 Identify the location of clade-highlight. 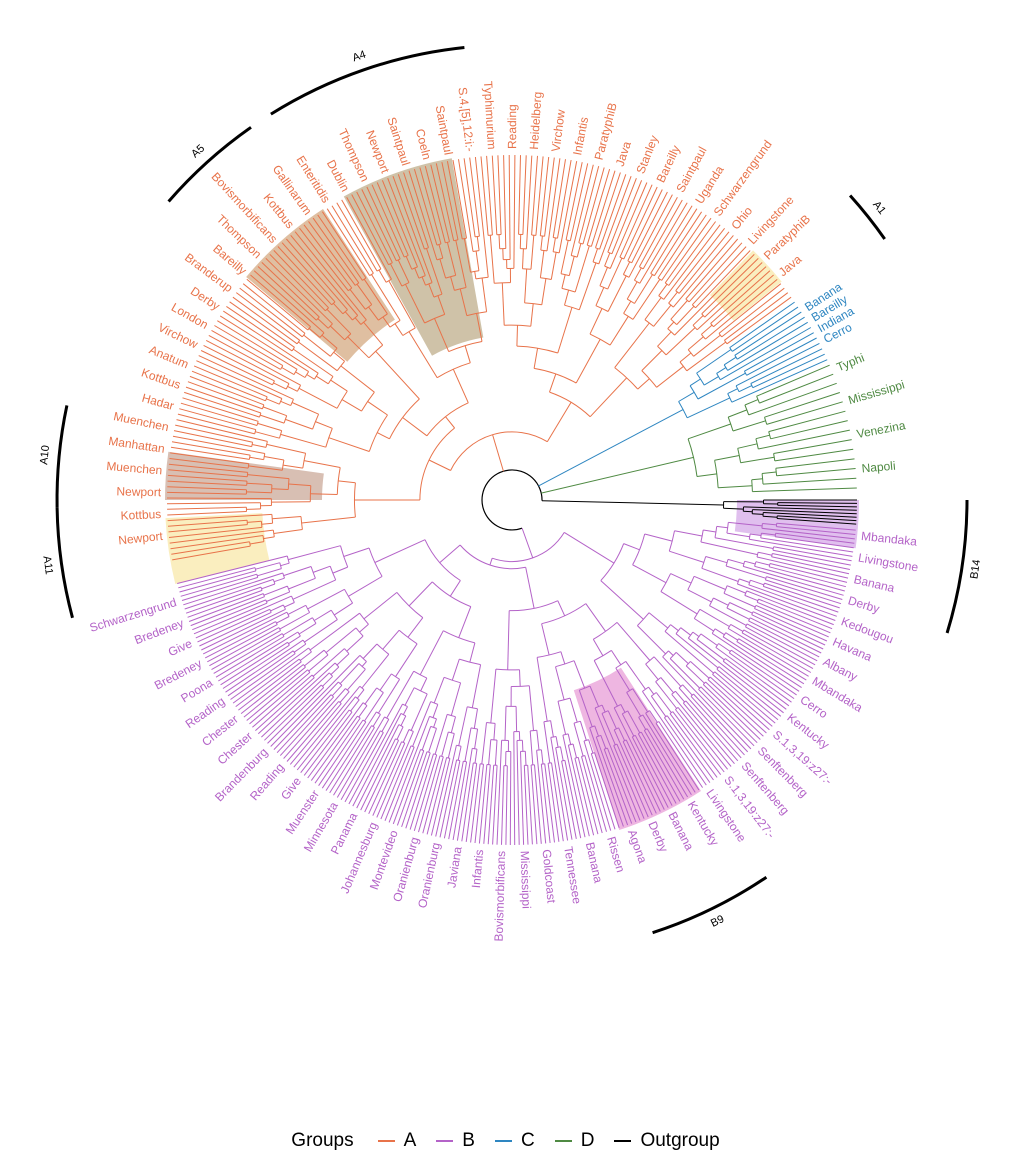
(637, 749).